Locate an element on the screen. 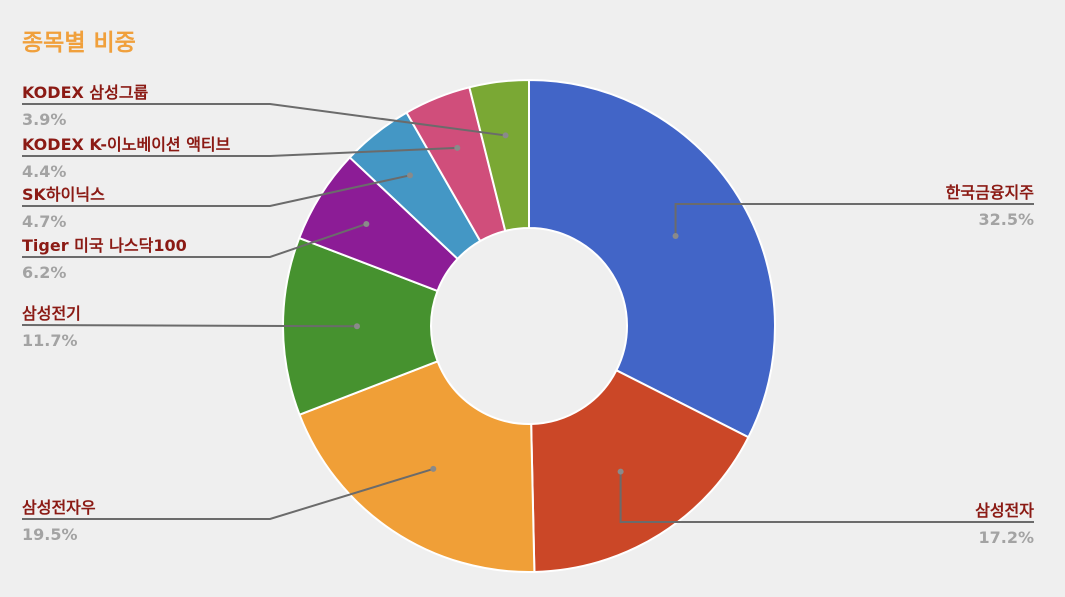 Image resolution: width=1065 pixels, height=597 pixels. slice-label-1: 삼성전자 is located at coordinates (1004, 510).